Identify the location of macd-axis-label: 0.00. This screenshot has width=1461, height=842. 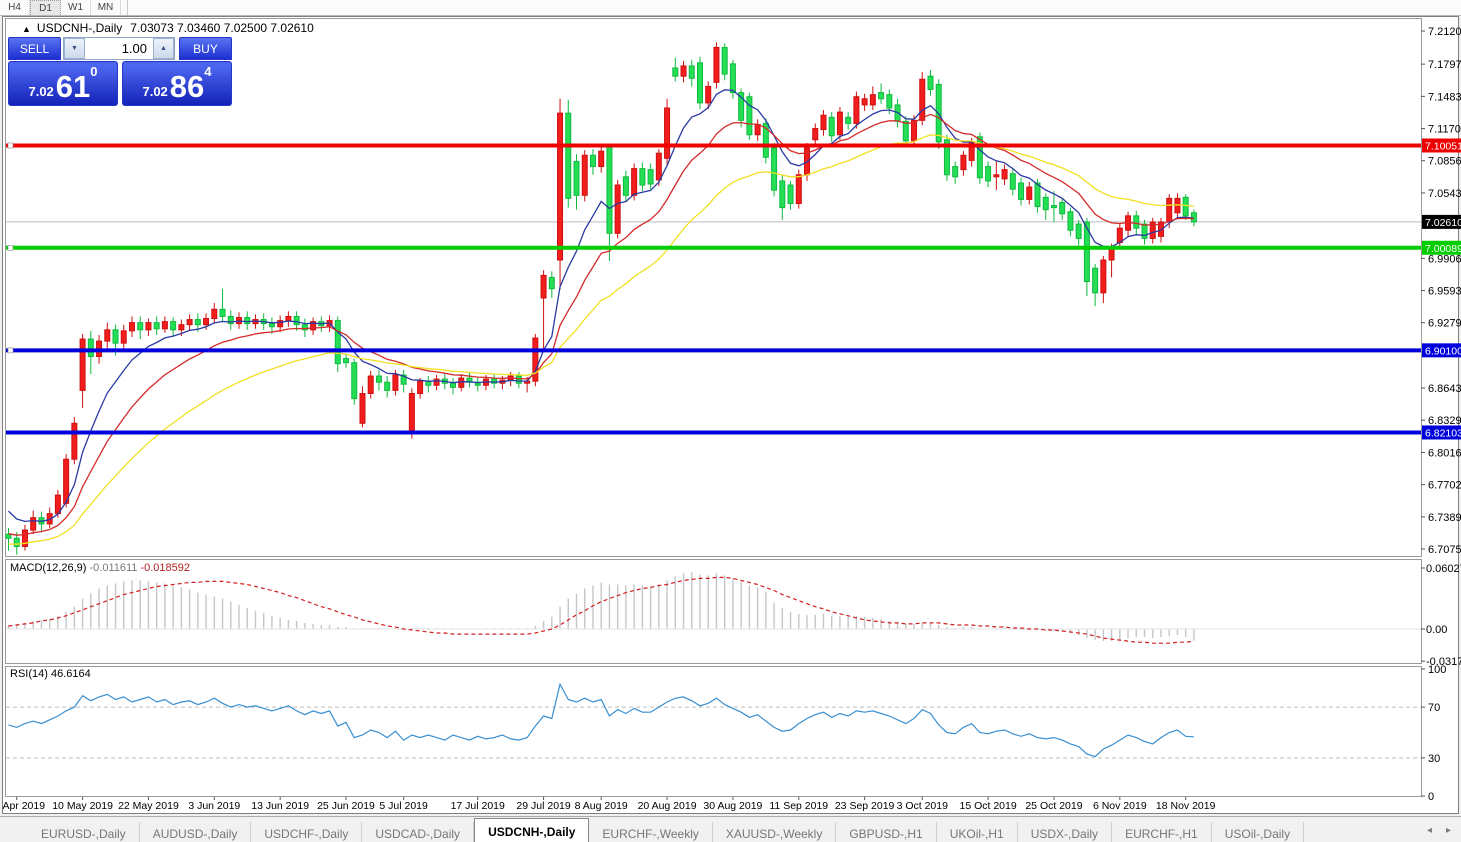
(1436, 630).